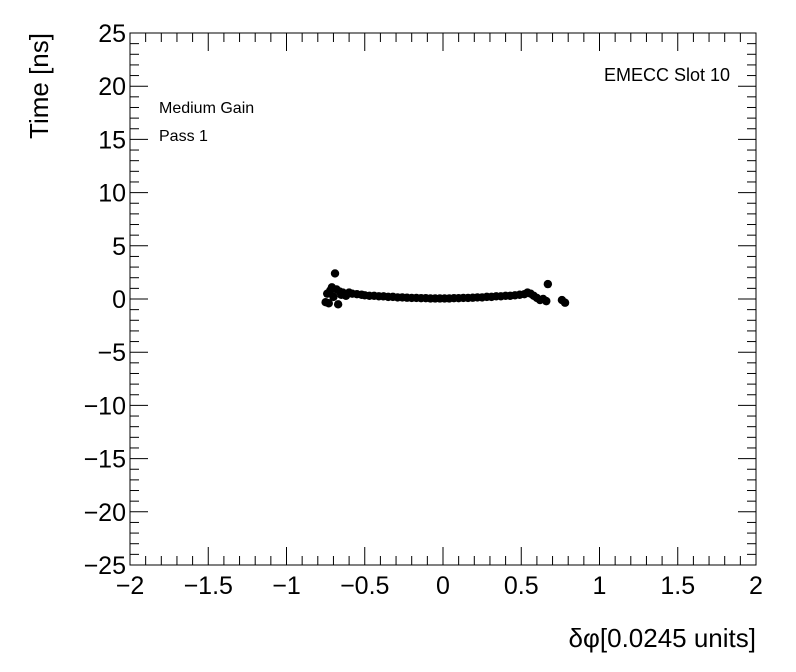 The height and width of the screenshot is (672, 796). I want to click on data-points, so click(445, 289).